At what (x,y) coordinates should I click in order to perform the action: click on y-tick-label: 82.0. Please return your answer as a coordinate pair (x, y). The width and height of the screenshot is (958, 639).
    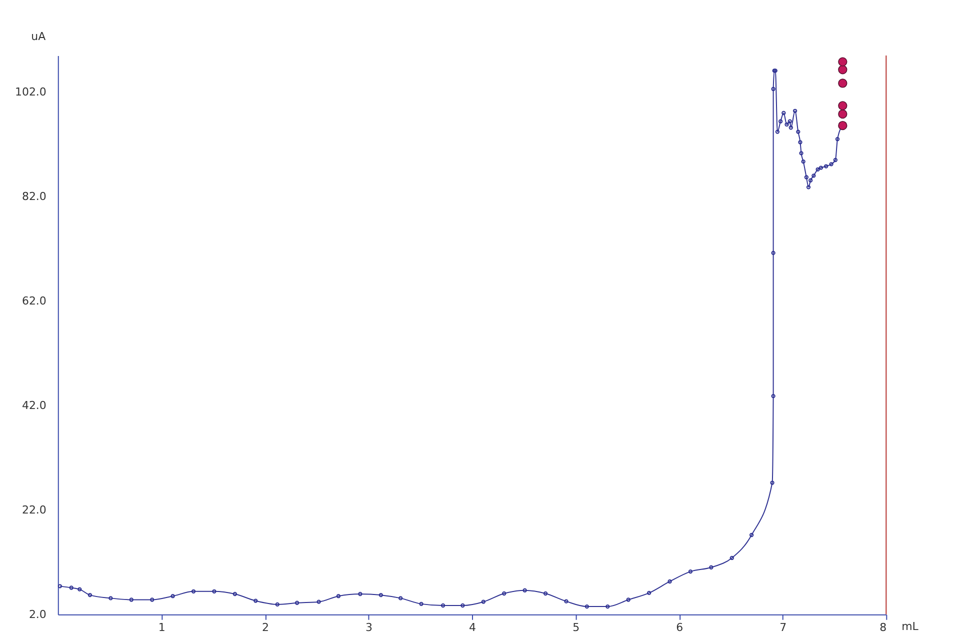
    Looking at the image, I should click on (34, 197).